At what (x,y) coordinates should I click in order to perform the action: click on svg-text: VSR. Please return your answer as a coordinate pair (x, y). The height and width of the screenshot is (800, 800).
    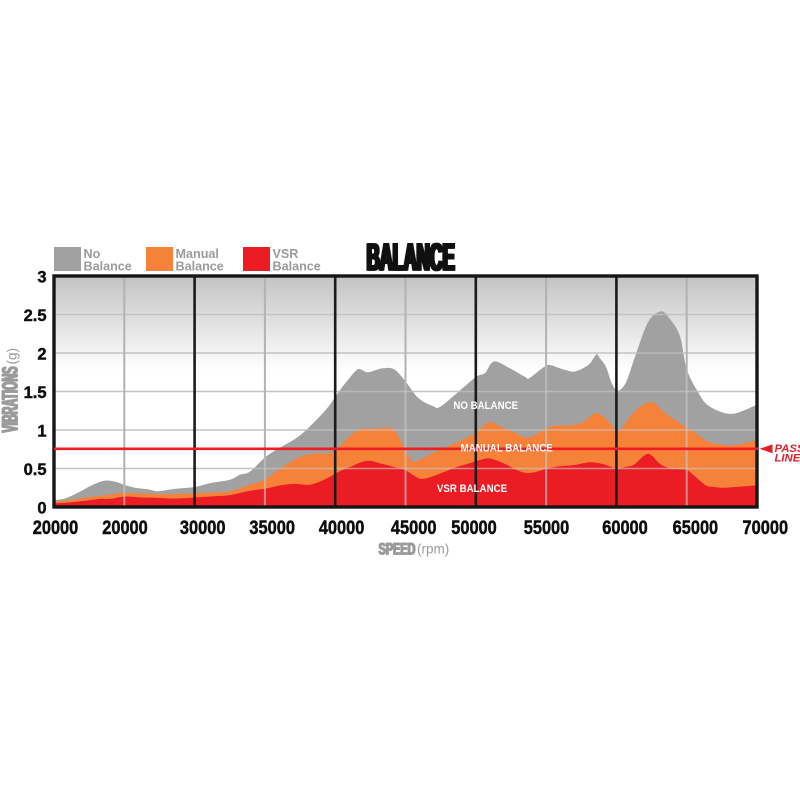
    Looking at the image, I should click on (286, 254).